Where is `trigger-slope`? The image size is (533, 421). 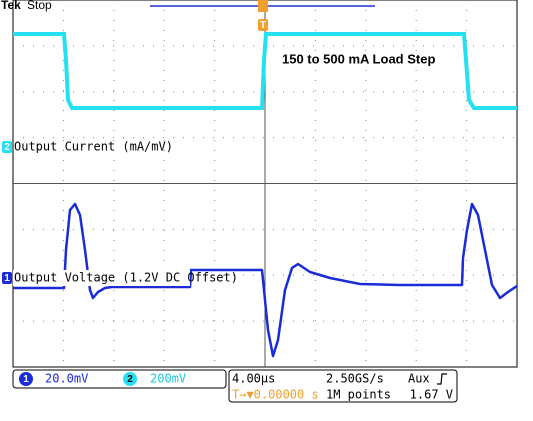 trigger-slope is located at coordinates (442, 379).